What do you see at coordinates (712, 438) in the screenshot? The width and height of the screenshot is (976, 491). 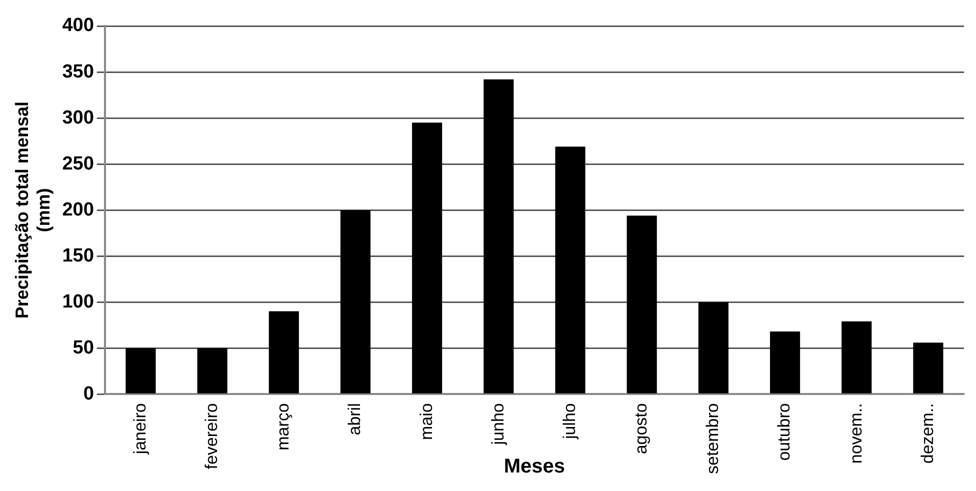 I see `x-tick-label: setembro` at bounding box center [712, 438].